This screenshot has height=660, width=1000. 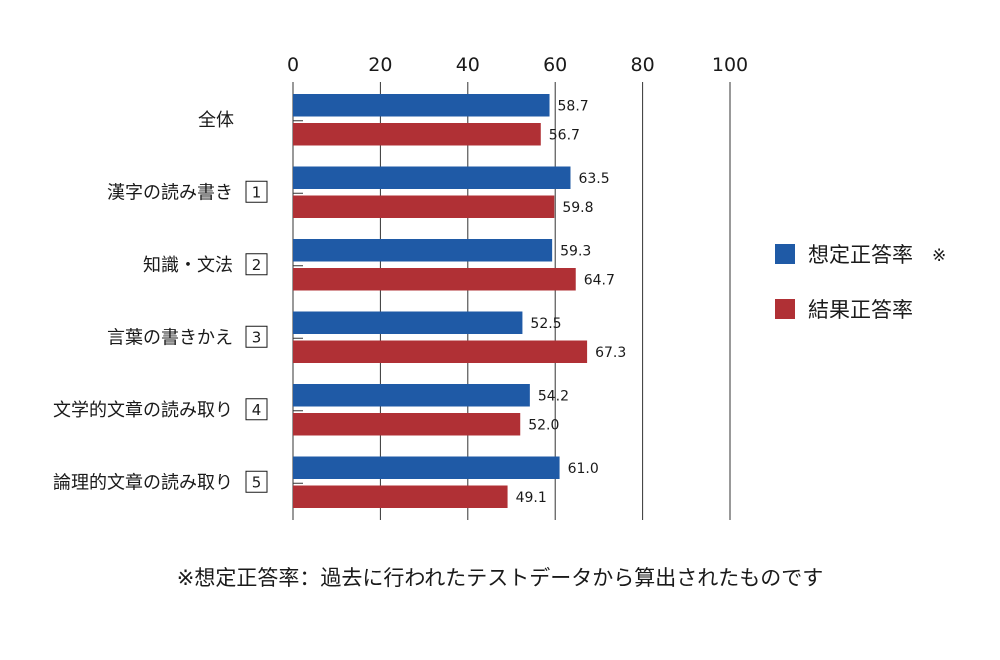 What do you see at coordinates (573, 106) in the screenshot?
I see `value-label-series1-cat1: 58.7` at bounding box center [573, 106].